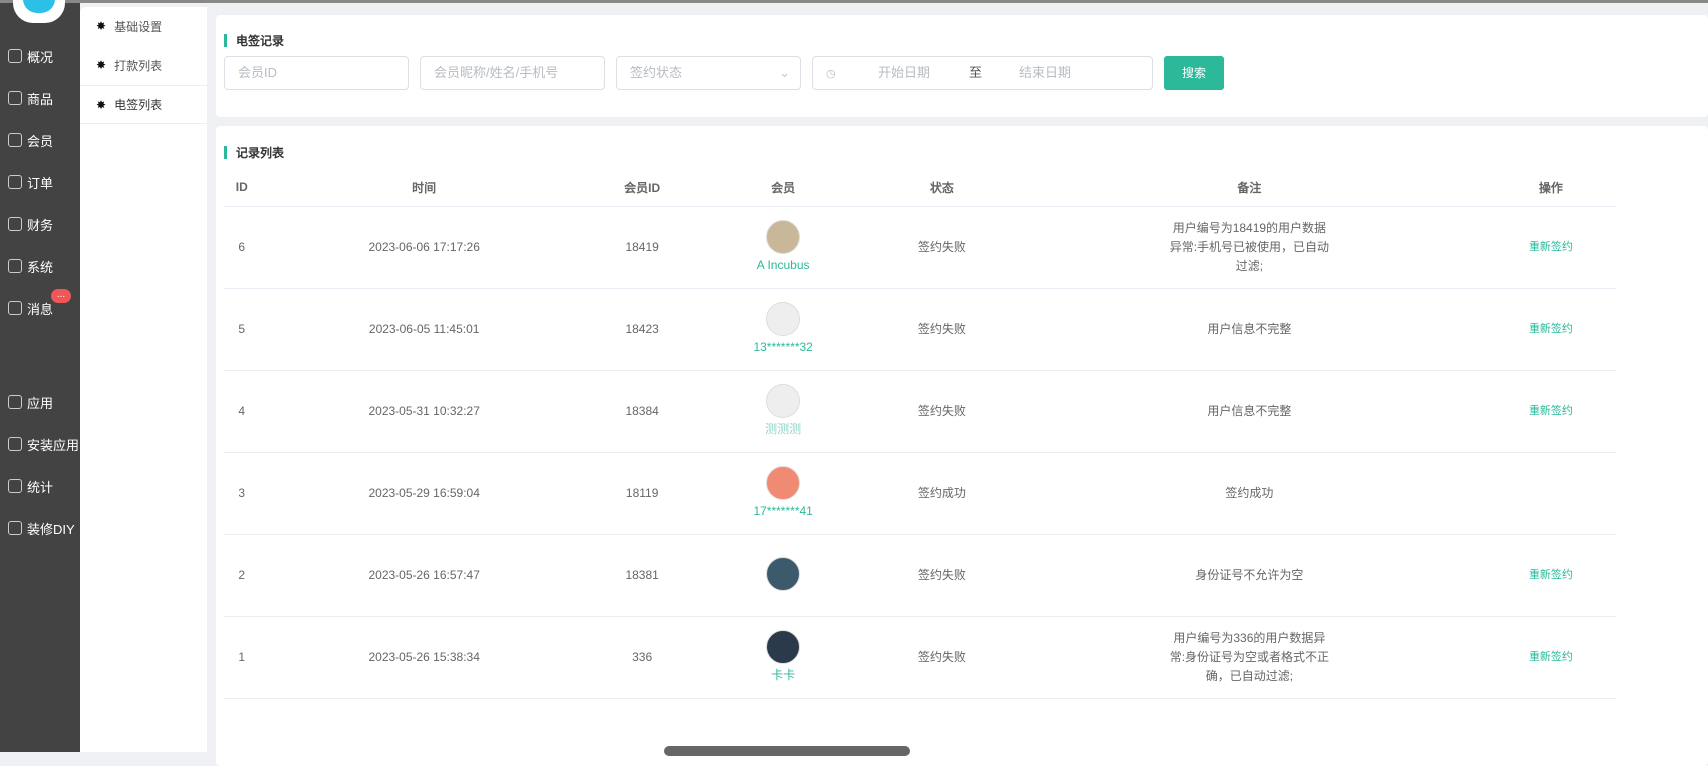  What do you see at coordinates (424, 411) in the screenshot?
I see `cell-time: 2023-05-31 10:32:27` at bounding box center [424, 411].